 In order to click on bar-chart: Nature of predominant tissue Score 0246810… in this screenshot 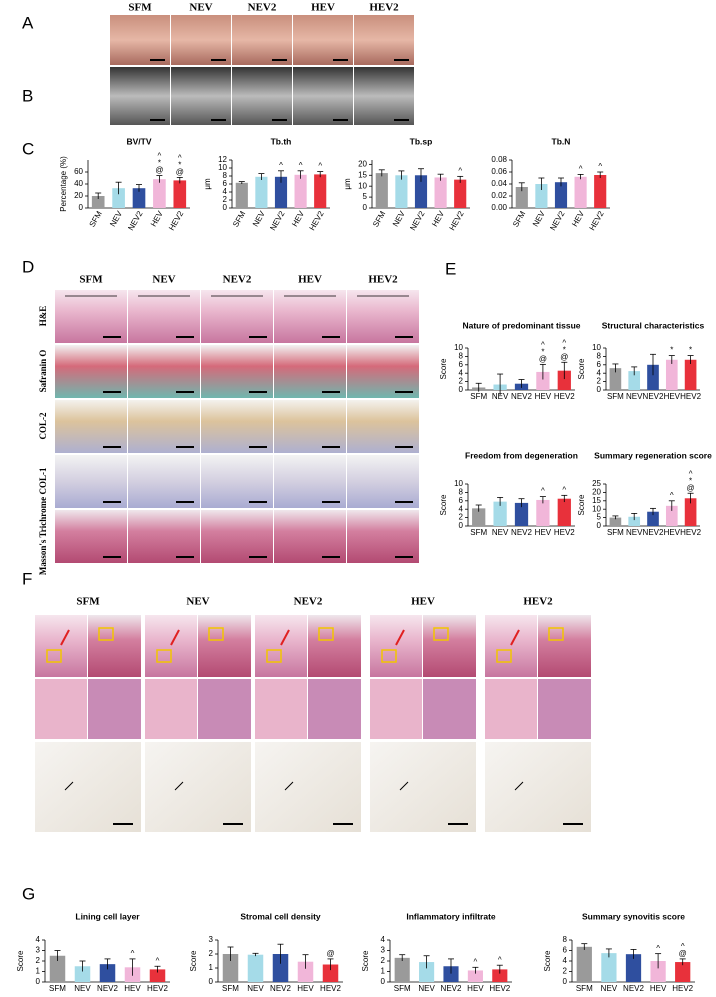, I will do `click(510, 360)`.